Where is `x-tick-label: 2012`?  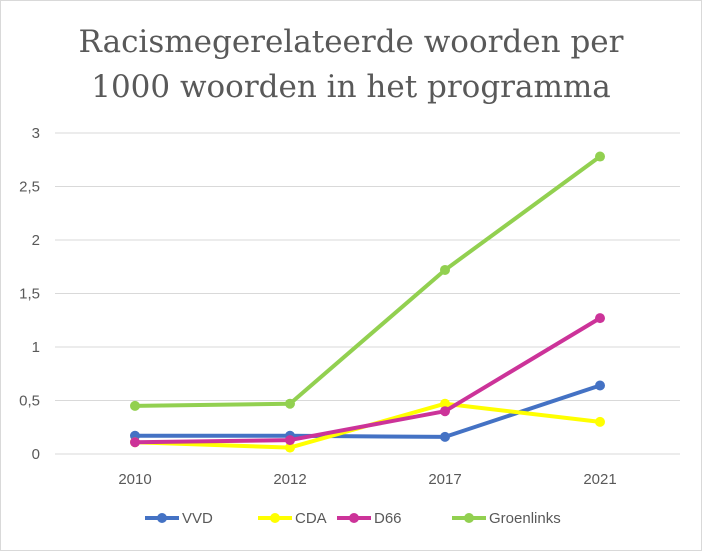
x-tick-label: 2012 is located at coordinates (289, 479).